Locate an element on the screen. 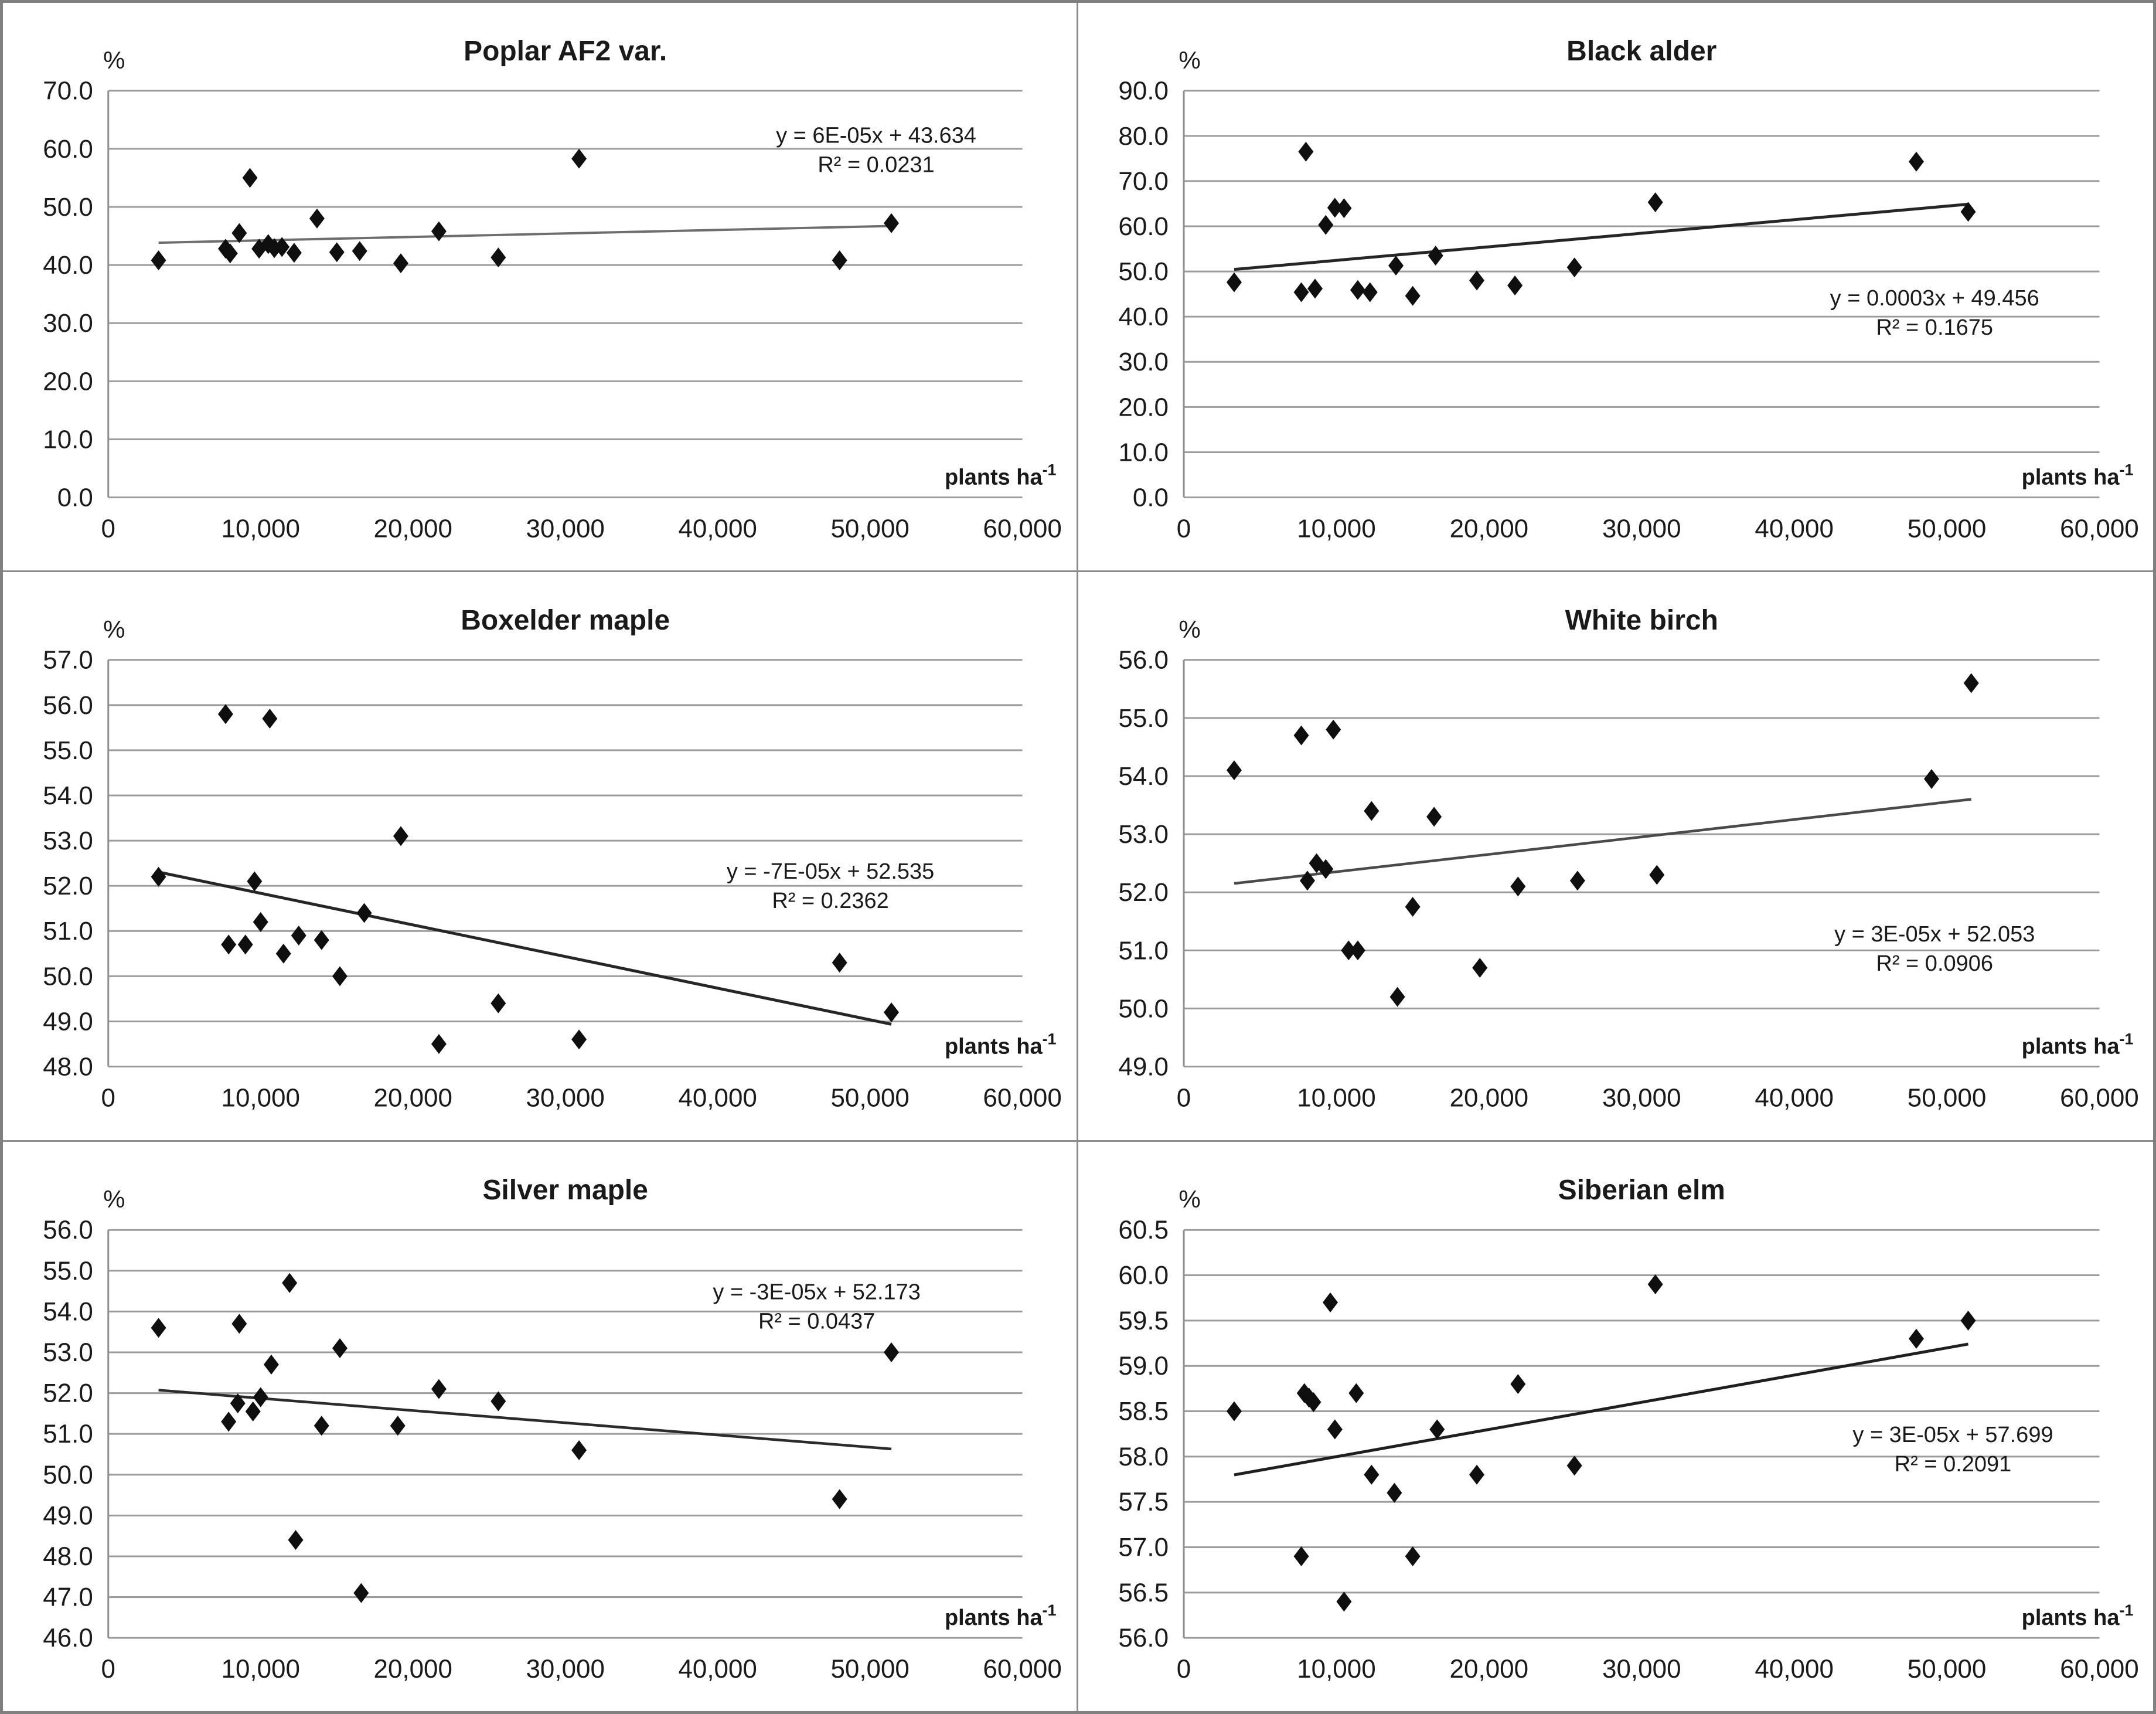  y-tick-label: 54.0 is located at coordinates (68, 795).